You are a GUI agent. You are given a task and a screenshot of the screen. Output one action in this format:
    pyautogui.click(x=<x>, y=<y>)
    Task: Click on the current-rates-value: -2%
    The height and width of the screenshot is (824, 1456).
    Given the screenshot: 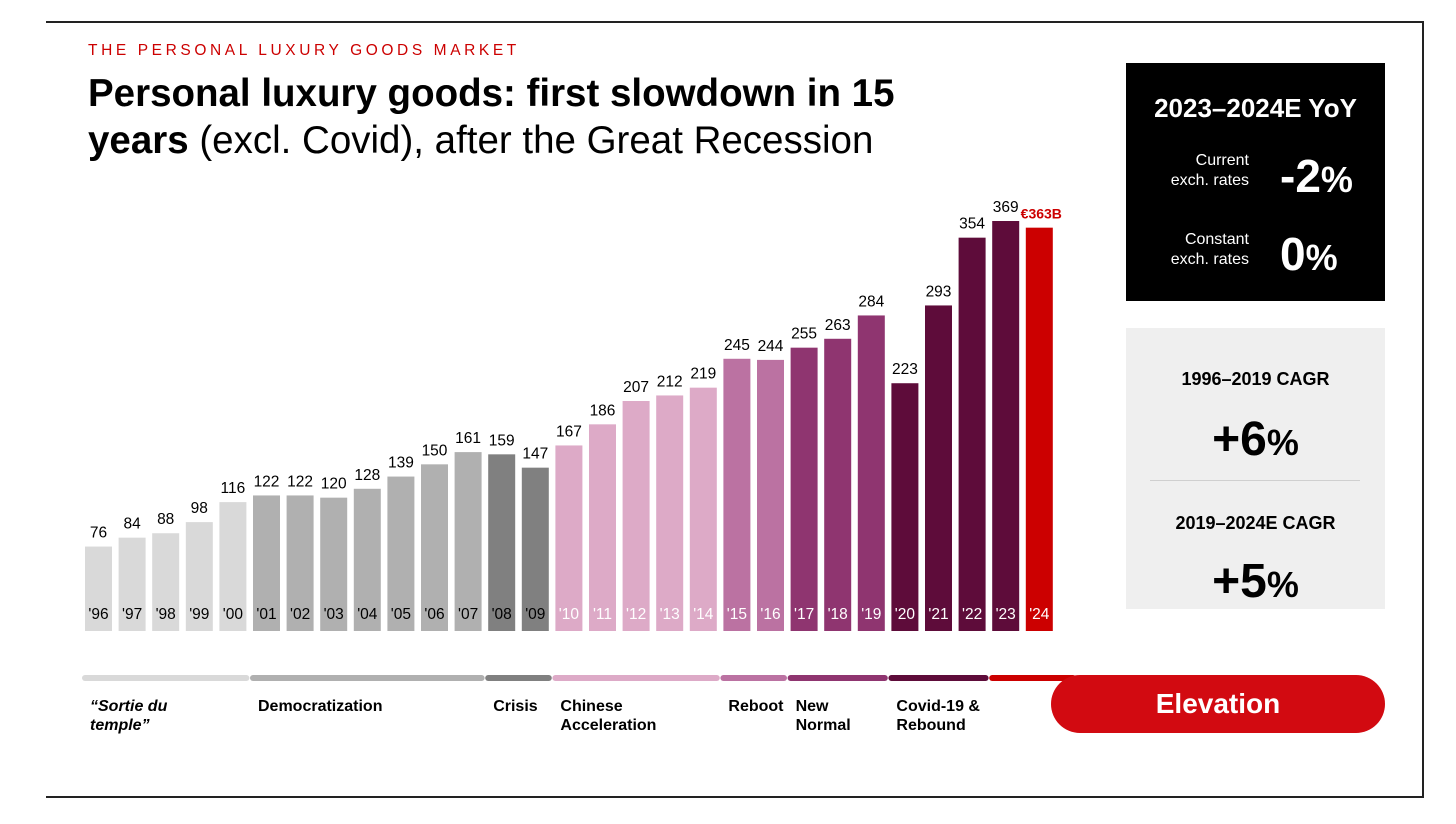 What is the action you would take?
    pyautogui.click(x=1316, y=176)
    